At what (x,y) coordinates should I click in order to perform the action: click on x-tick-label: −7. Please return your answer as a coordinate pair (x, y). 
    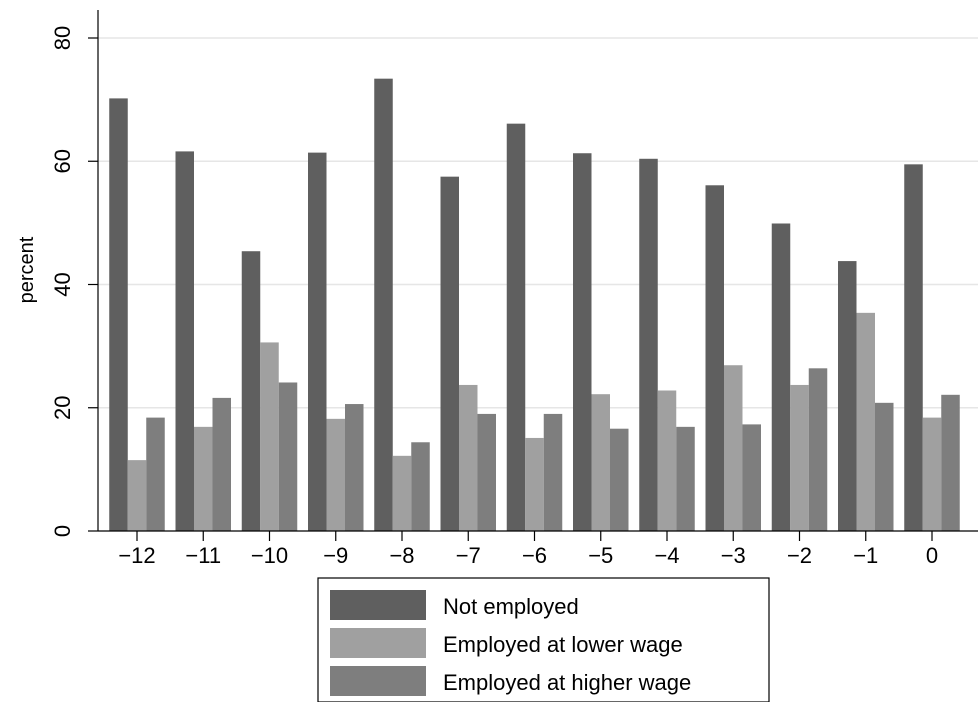
    Looking at the image, I should click on (468, 555).